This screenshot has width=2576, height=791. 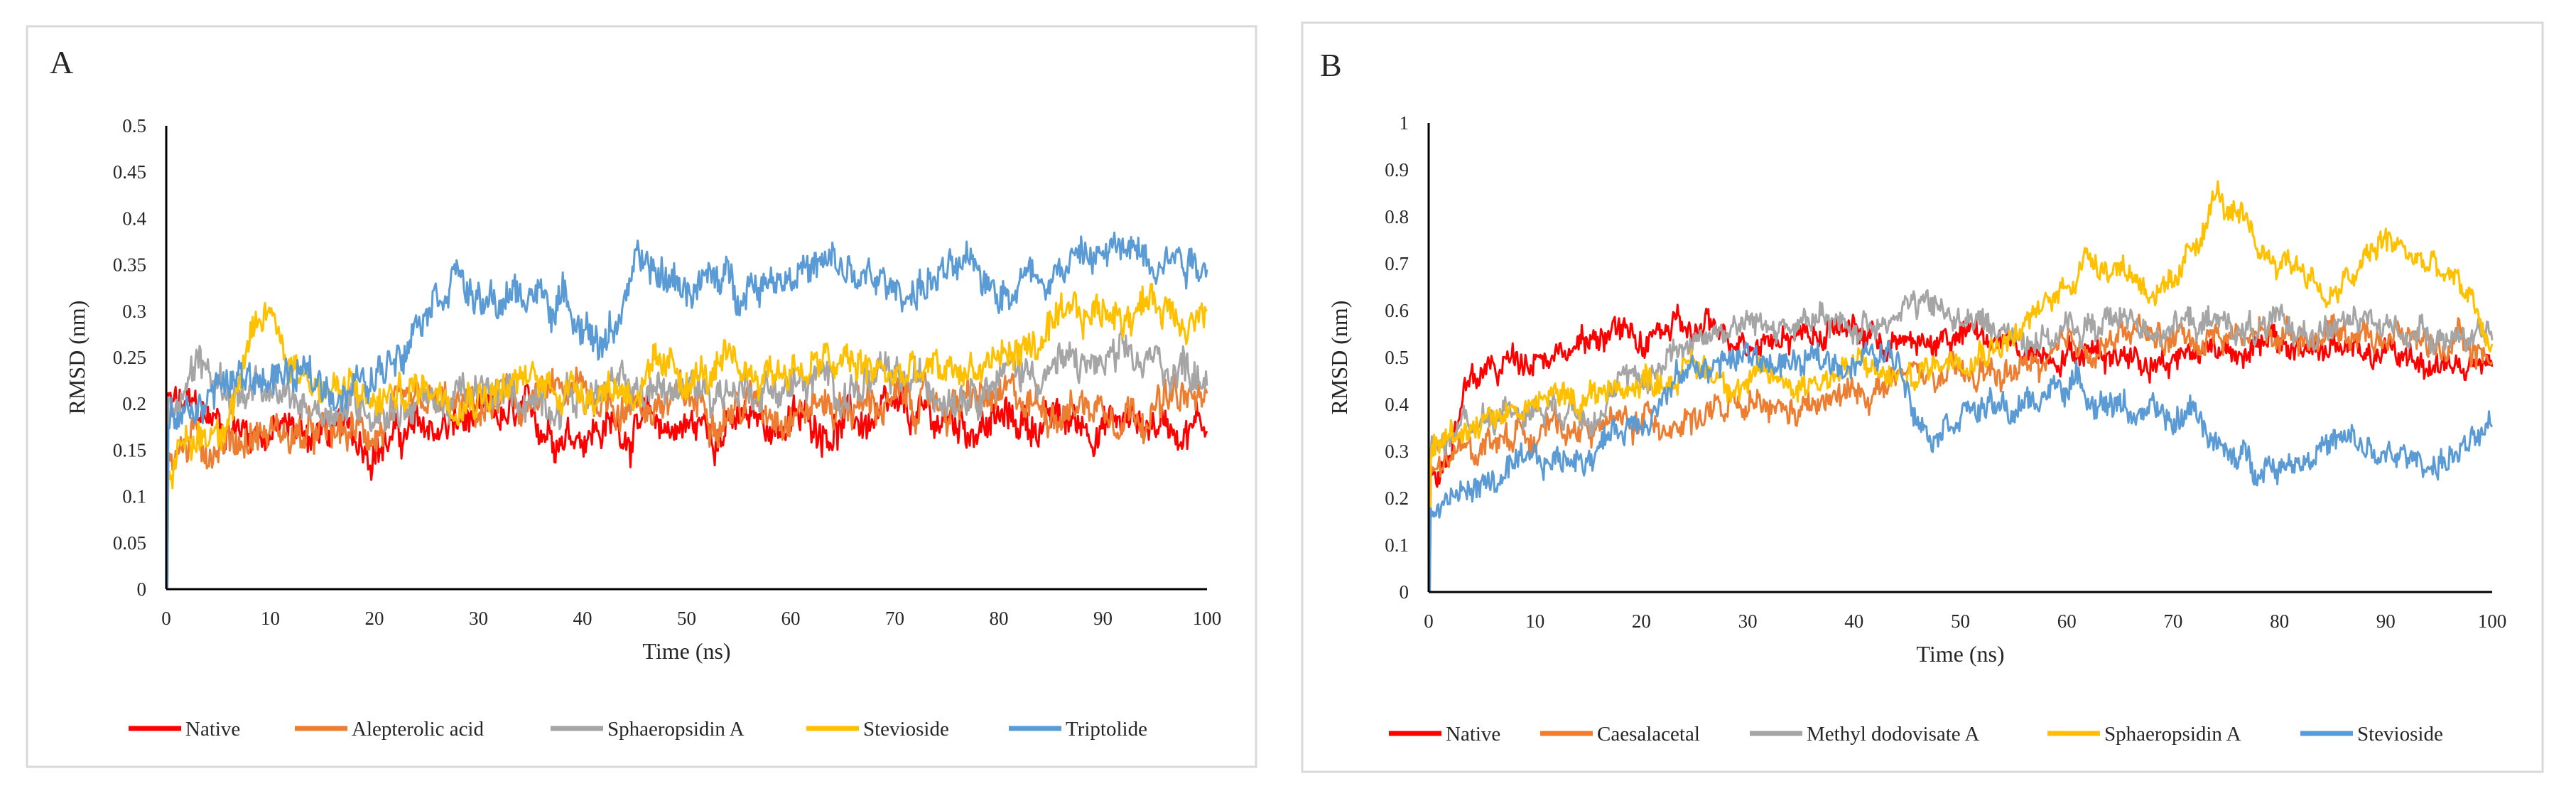 What do you see at coordinates (1648, 734) in the screenshot?
I see `legend-label: Caesalacetal` at bounding box center [1648, 734].